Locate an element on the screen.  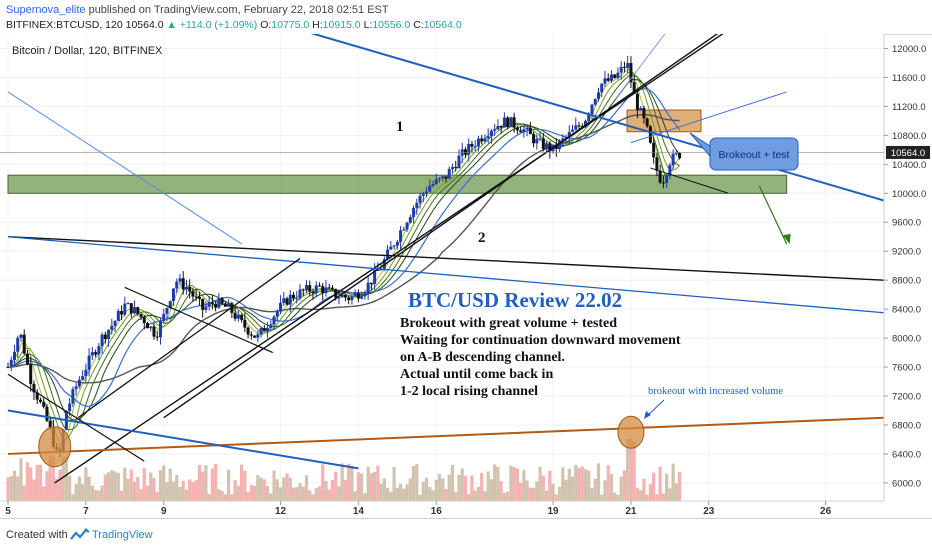
descending-channel-lower is located at coordinates (445, 275).